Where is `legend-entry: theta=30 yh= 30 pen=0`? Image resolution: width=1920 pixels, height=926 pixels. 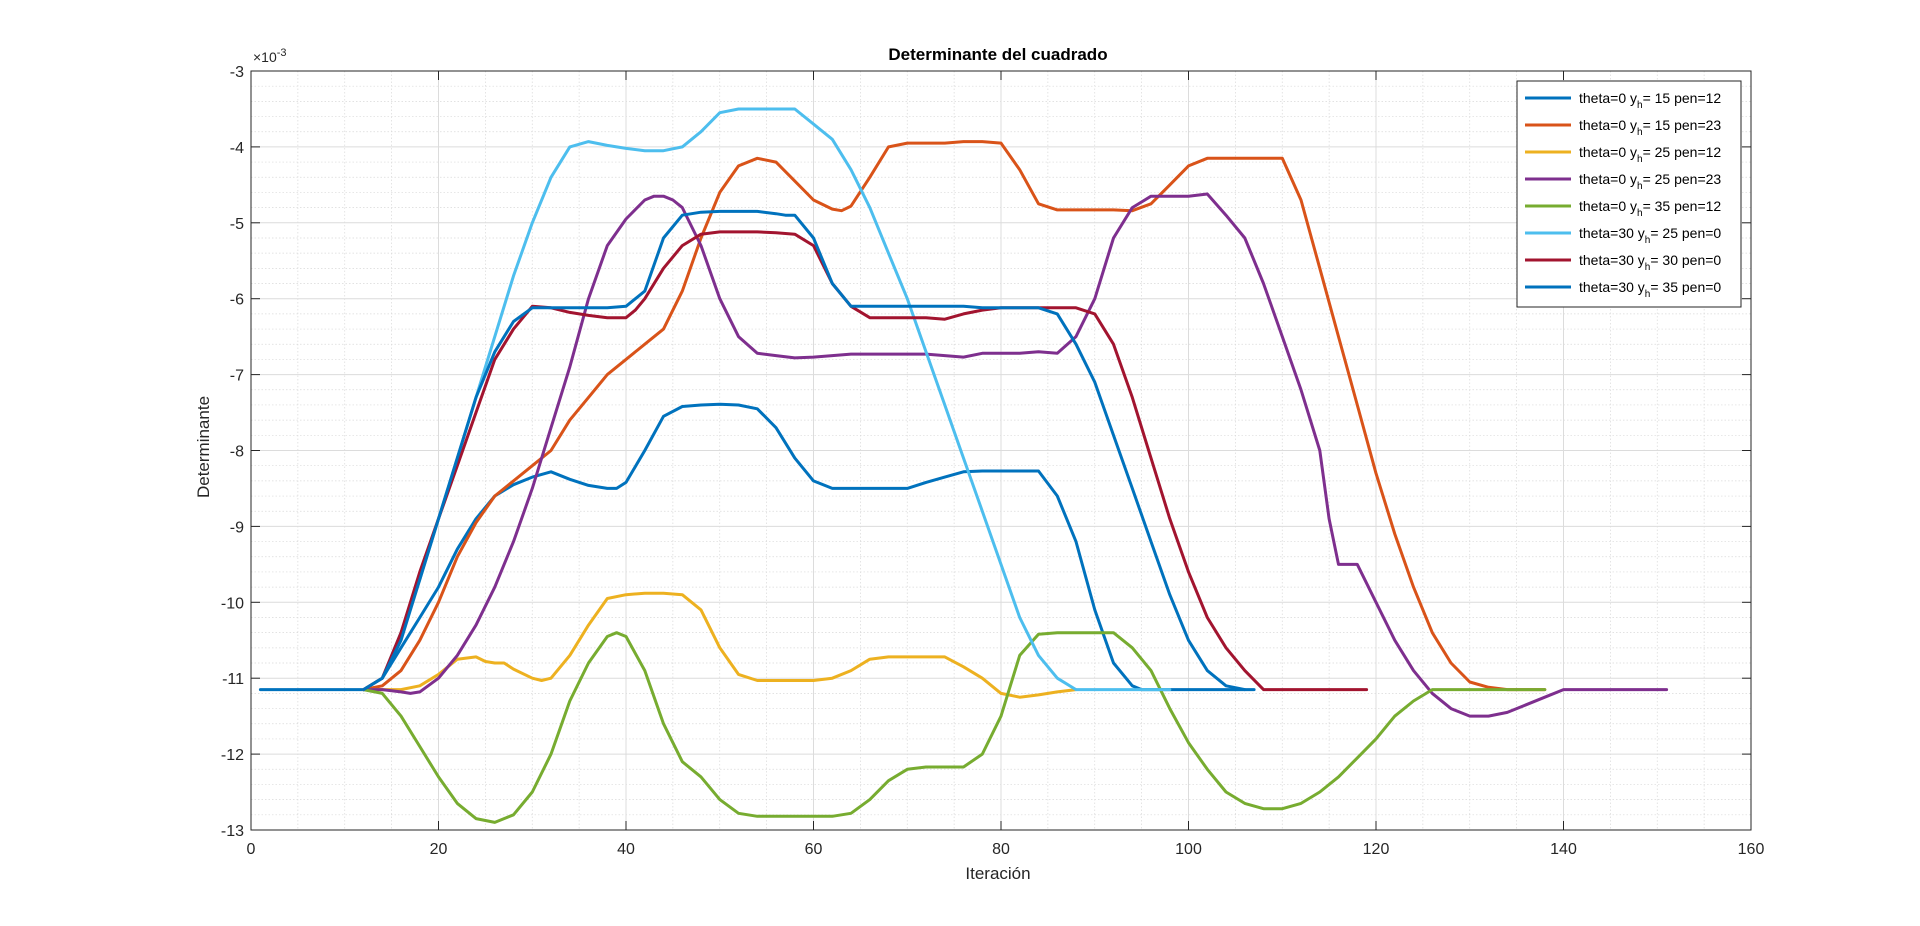
legend-entry: theta=30 yh= 30 pen=0 is located at coordinates (1650, 262).